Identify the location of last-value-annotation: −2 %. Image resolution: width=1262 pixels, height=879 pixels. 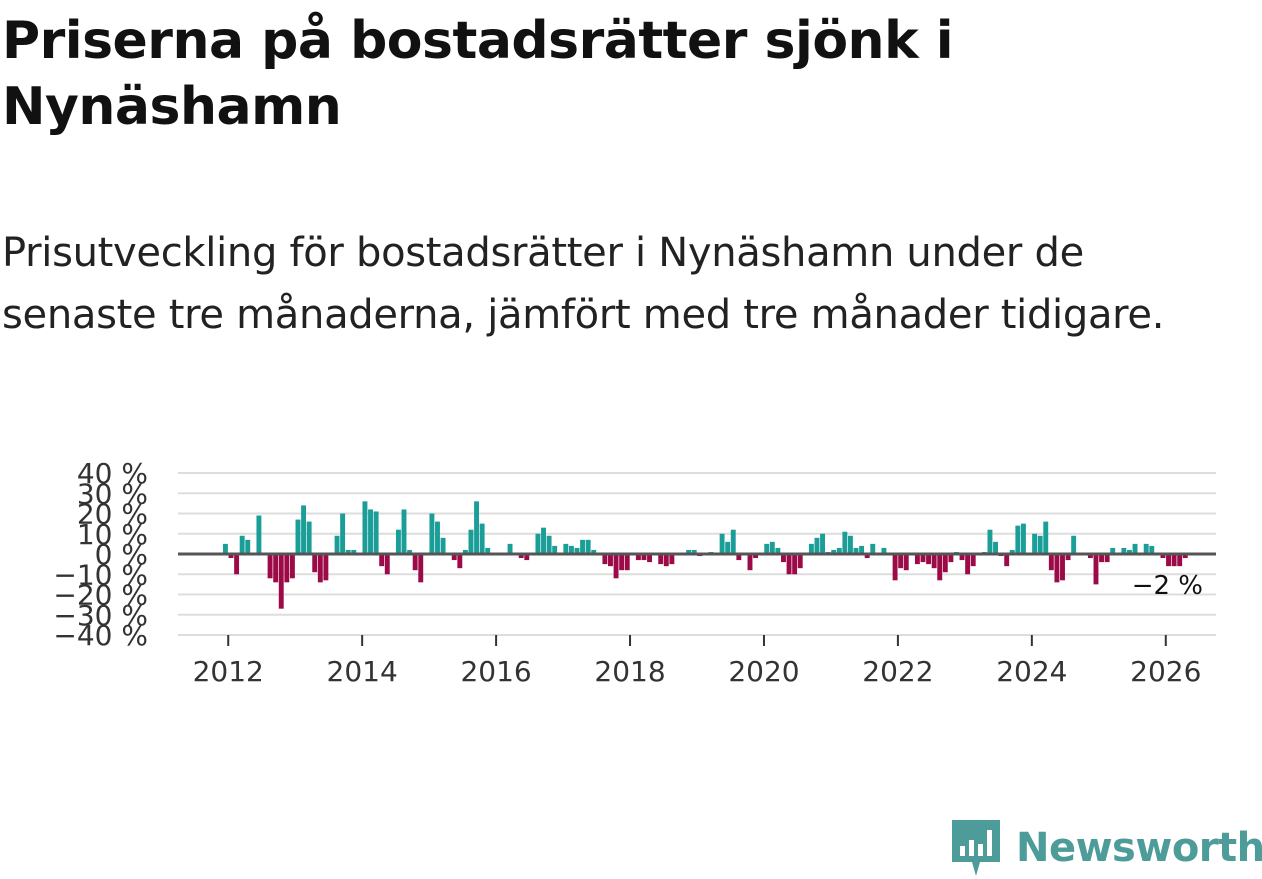
(1167, 586).